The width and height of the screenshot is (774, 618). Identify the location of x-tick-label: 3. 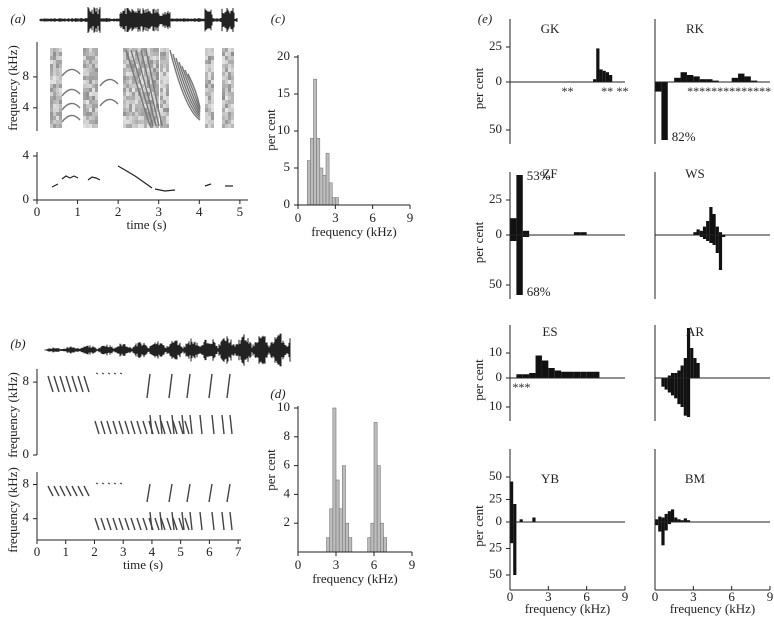
(123, 551).